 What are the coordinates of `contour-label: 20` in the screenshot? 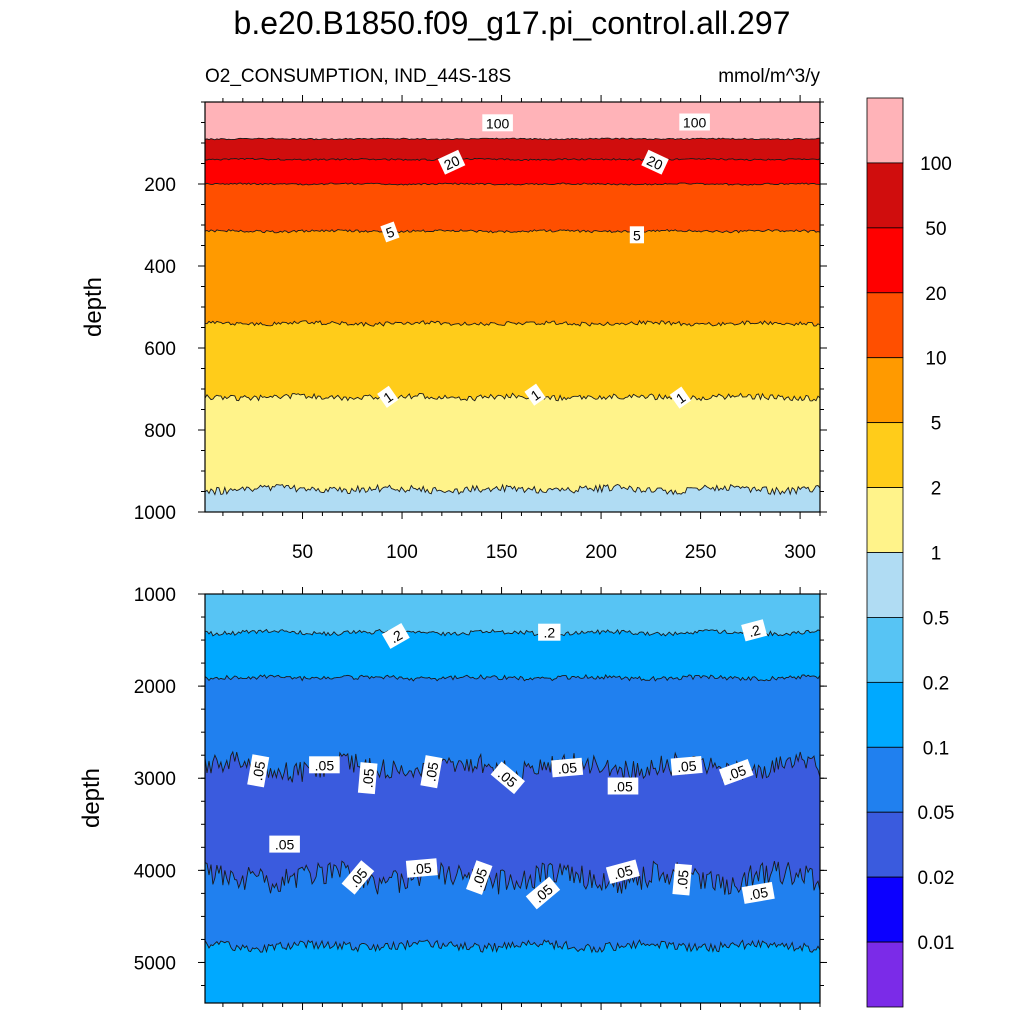 It's located at (451, 162).